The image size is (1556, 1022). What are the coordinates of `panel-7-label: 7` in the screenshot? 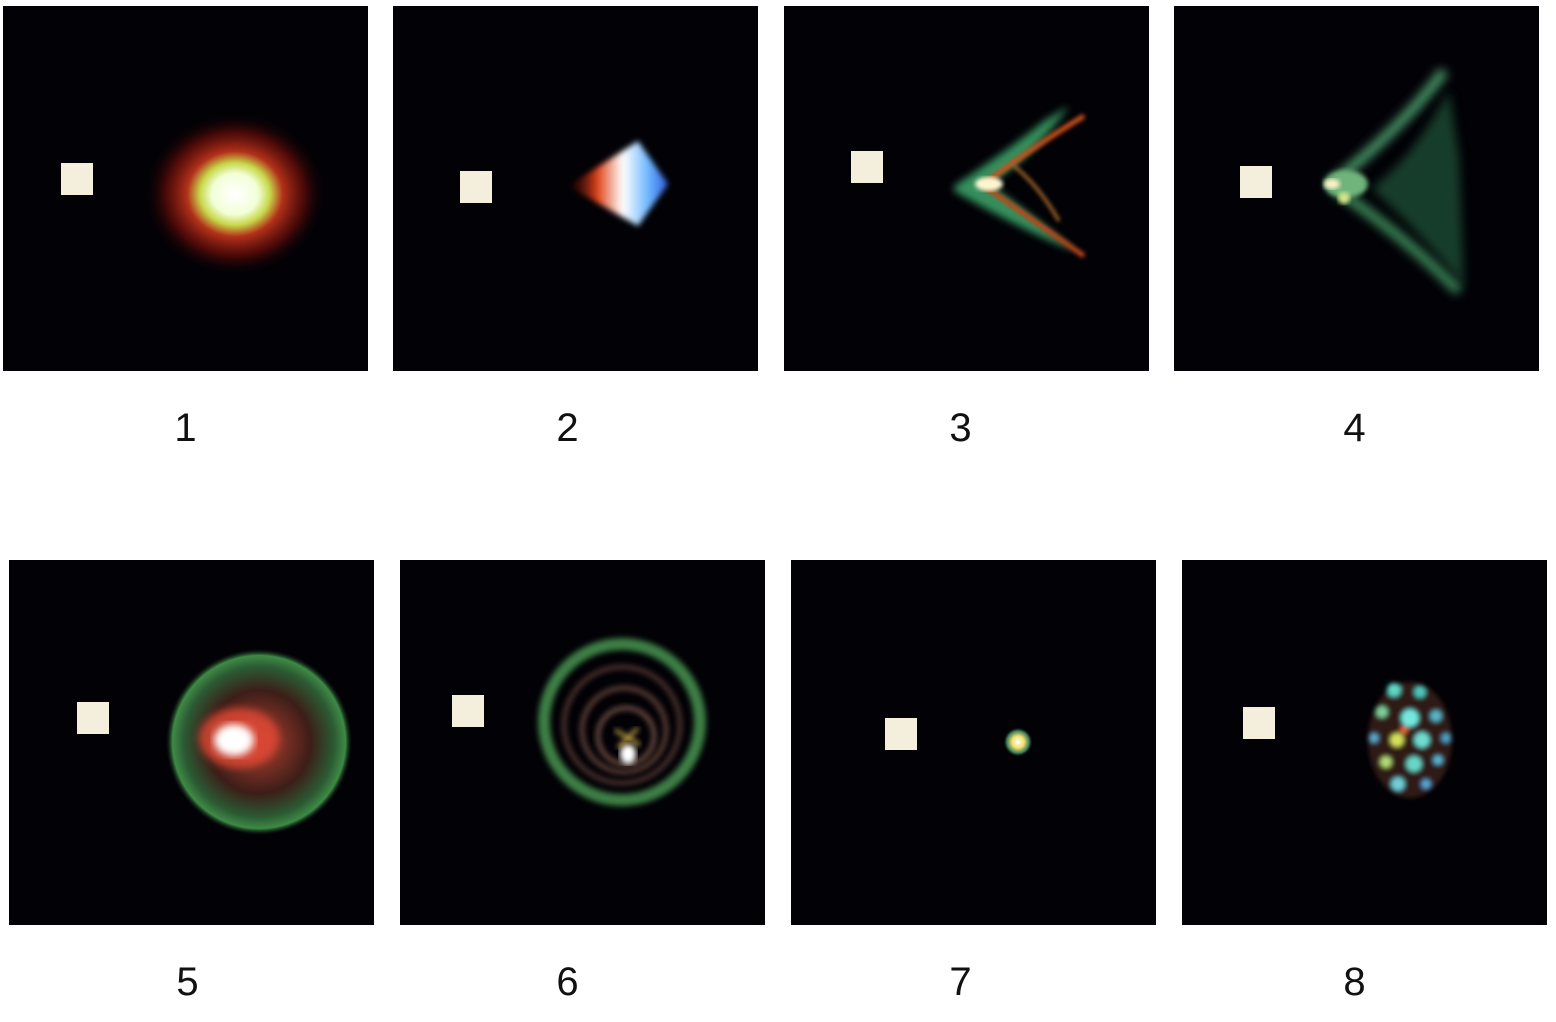 It's located at (960, 982).